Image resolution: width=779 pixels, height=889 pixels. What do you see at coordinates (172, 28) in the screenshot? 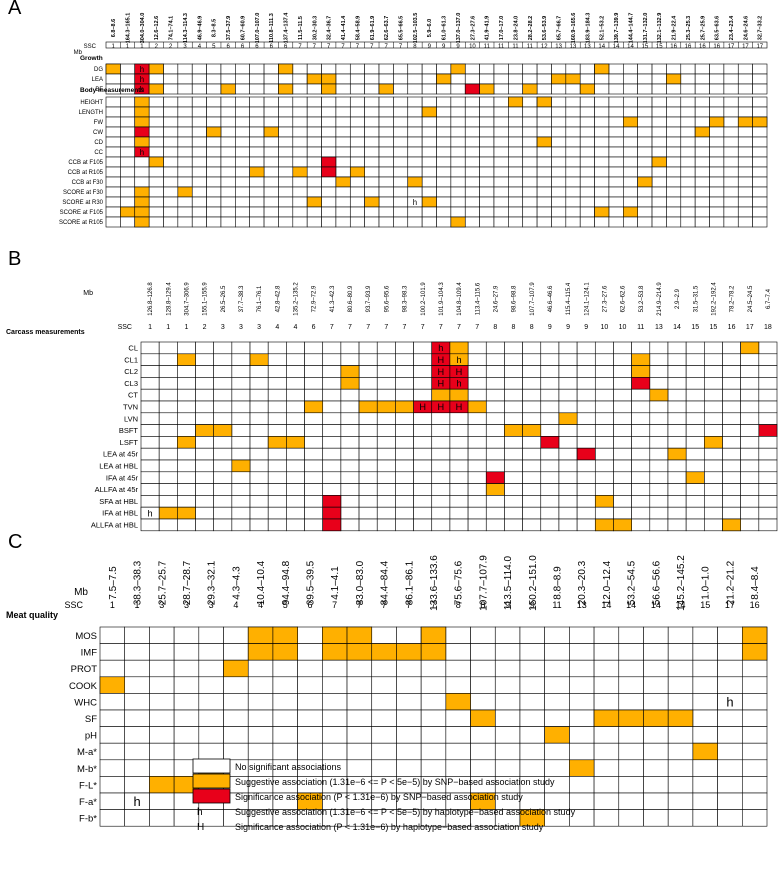
I see `mb-range: 74.1–74.1` at bounding box center [172, 28].